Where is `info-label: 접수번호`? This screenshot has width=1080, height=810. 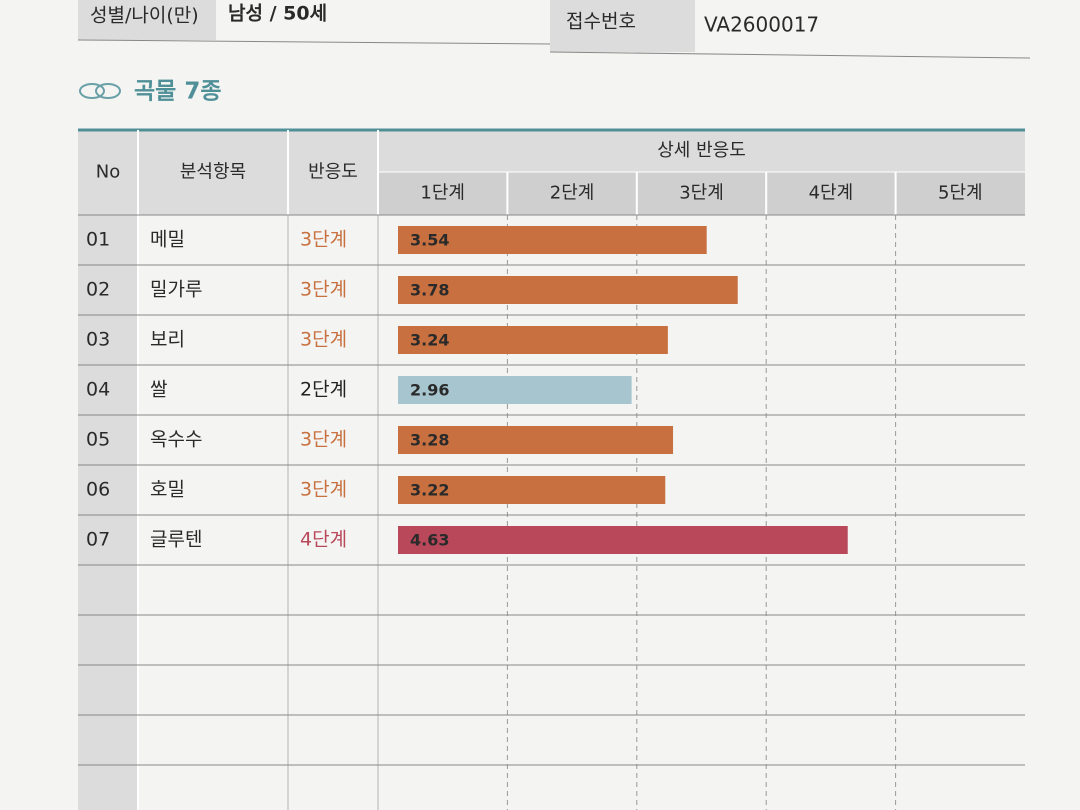
info-label: 접수번호 is located at coordinates (601, 22).